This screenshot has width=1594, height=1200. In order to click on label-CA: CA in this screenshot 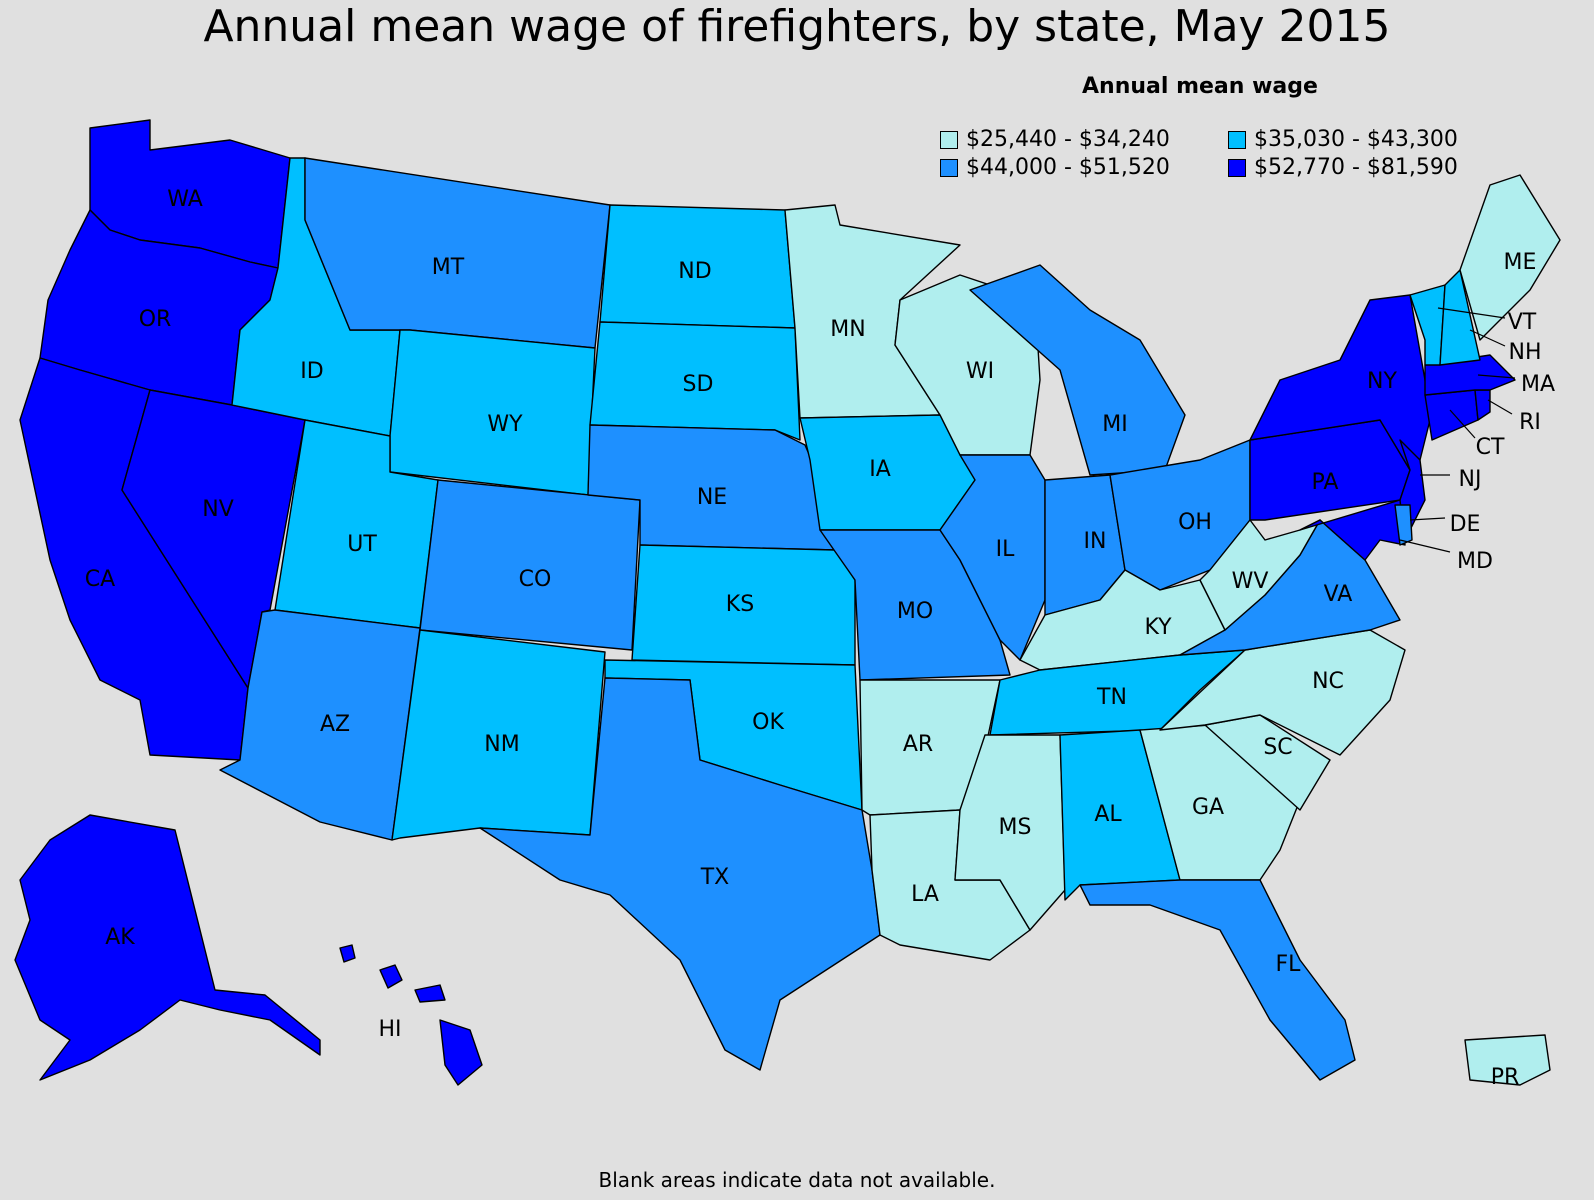, I will do `click(100, 579)`.